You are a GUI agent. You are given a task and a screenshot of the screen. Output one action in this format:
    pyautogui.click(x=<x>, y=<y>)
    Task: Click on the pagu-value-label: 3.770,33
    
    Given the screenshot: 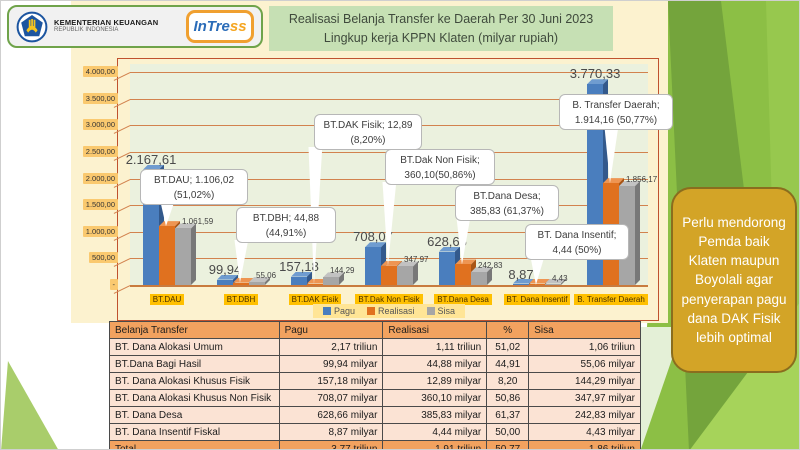 What is the action you would take?
    pyautogui.click(x=595, y=74)
    